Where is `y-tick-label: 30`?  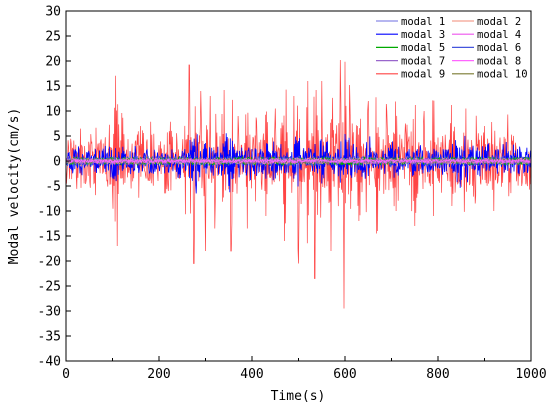 y-tick-label: 30 is located at coordinates (53, 12).